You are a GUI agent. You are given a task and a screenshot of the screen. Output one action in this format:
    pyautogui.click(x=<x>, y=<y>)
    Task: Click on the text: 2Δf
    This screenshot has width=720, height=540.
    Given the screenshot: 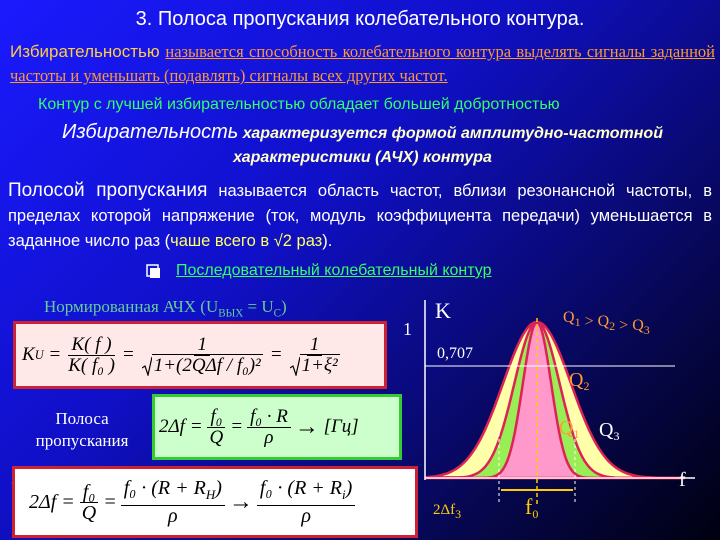 What is the action you would take?
    pyautogui.click(x=444, y=510)
    